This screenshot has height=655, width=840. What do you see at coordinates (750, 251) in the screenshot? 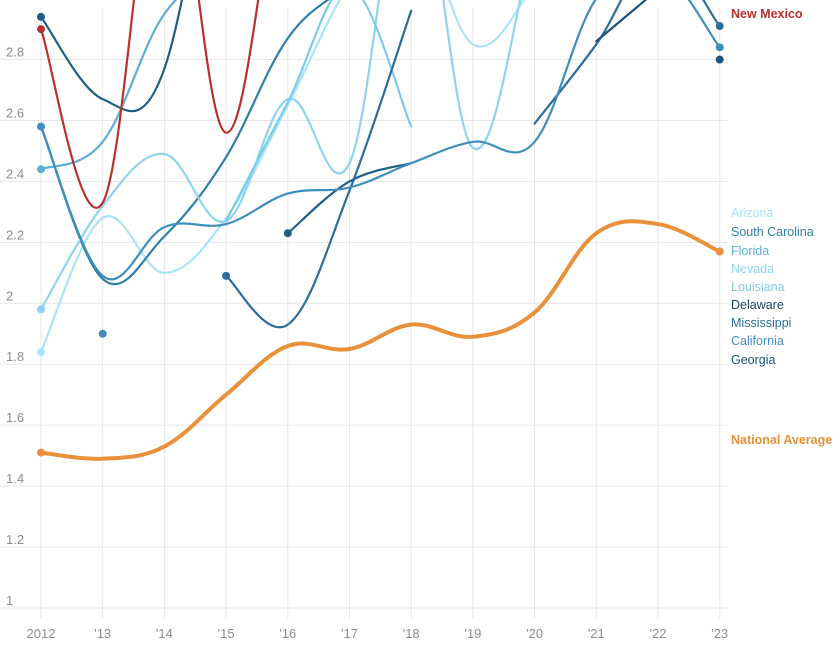
I see `series-label-florida: Florida` at bounding box center [750, 251].